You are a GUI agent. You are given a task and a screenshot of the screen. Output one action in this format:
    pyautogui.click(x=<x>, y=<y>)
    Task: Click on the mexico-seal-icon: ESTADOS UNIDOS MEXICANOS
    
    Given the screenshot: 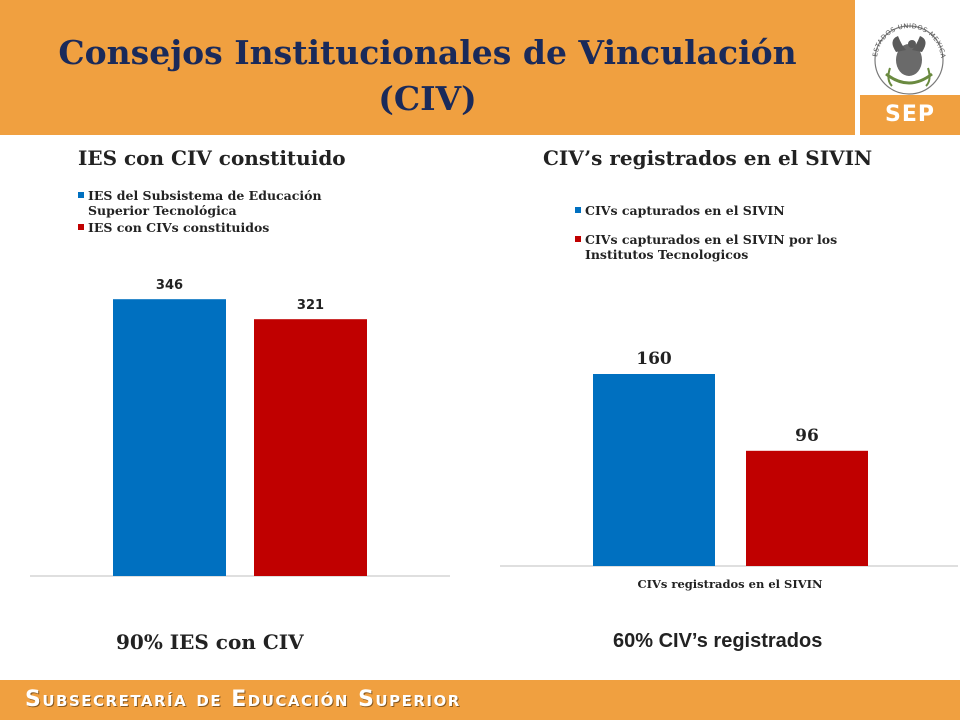 What is the action you would take?
    pyautogui.click(x=473, y=47)
    